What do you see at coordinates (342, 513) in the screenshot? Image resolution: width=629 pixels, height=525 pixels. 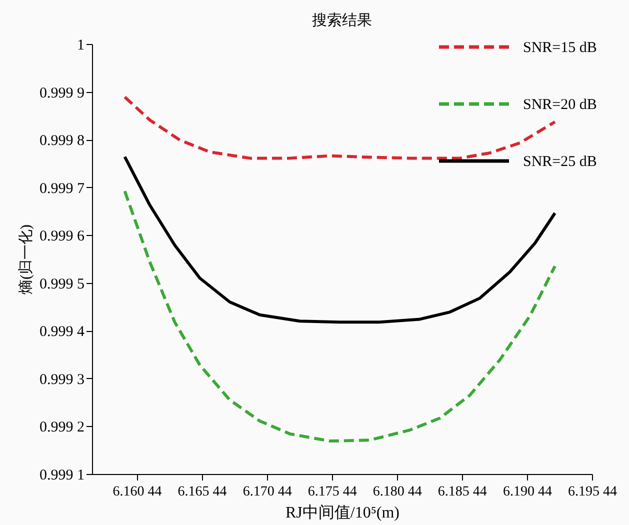 I see `x-axis-title: RJ中间值/10⁵(m)` at bounding box center [342, 513].